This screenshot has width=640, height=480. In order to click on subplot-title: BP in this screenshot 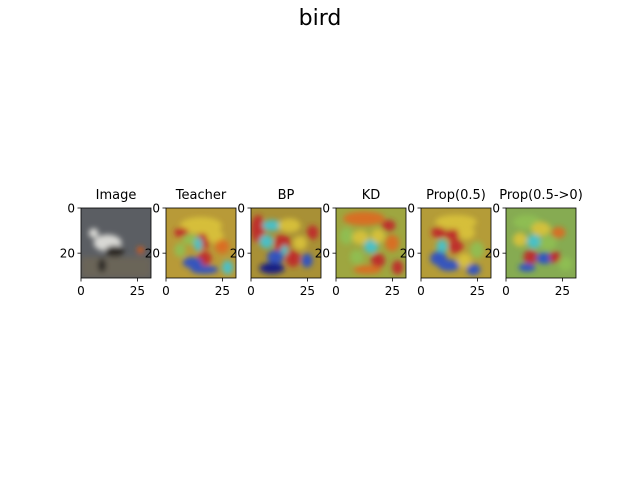, I will do `click(286, 195)`.